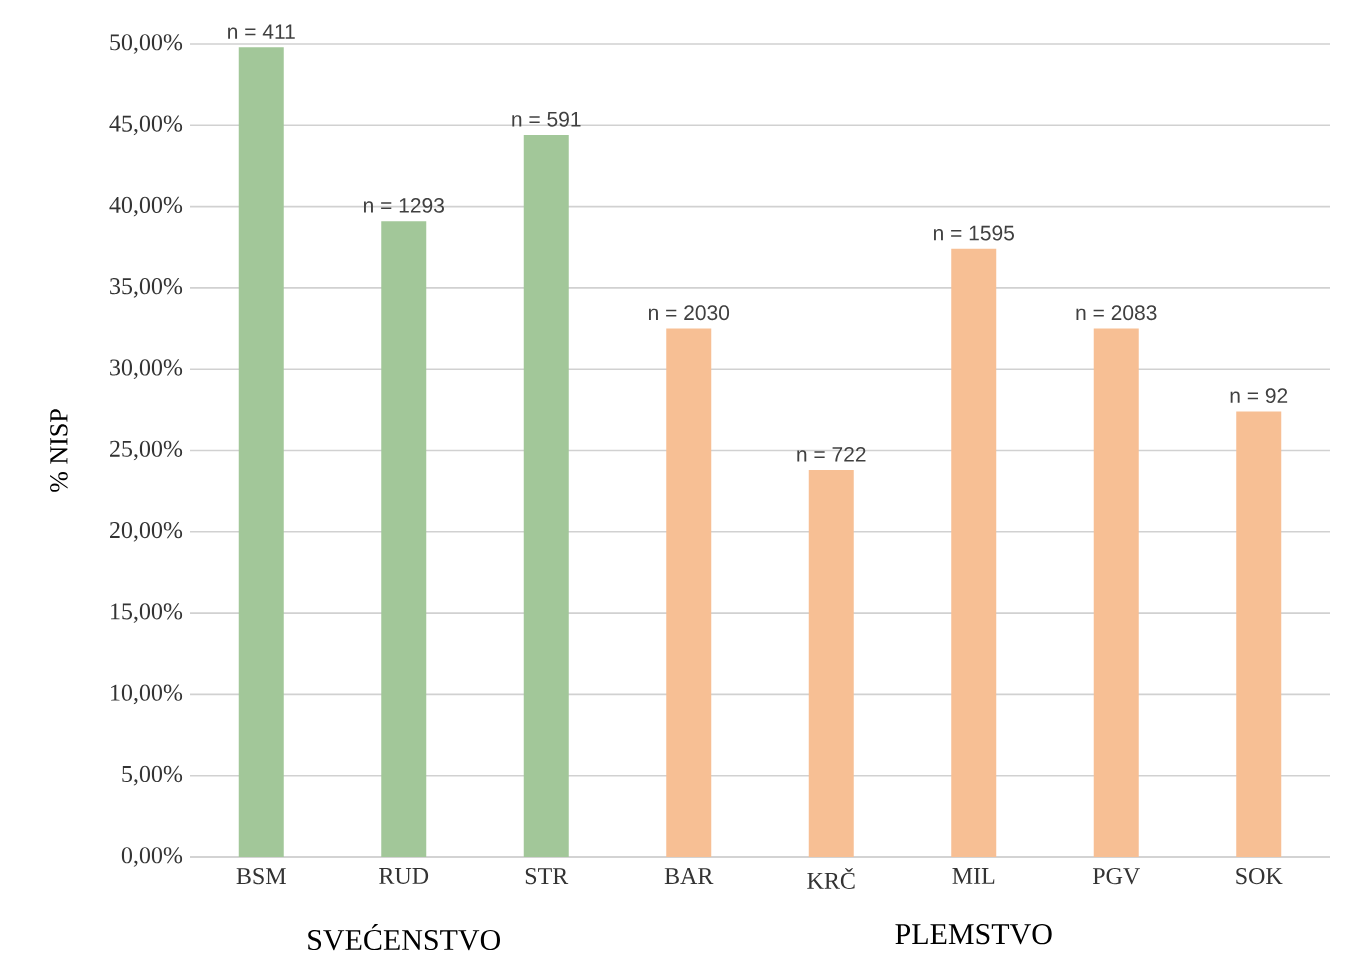  What do you see at coordinates (831, 454) in the screenshot?
I see `annotation: n = 722` at bounding box center [831, 454].